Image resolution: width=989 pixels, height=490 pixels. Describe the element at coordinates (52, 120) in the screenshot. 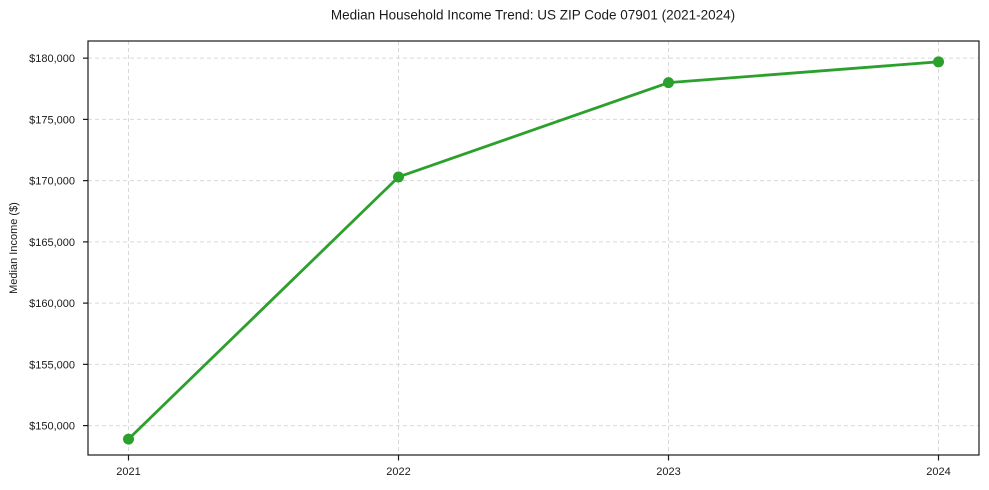

I see `y-tick-label: $175,000` at that location.